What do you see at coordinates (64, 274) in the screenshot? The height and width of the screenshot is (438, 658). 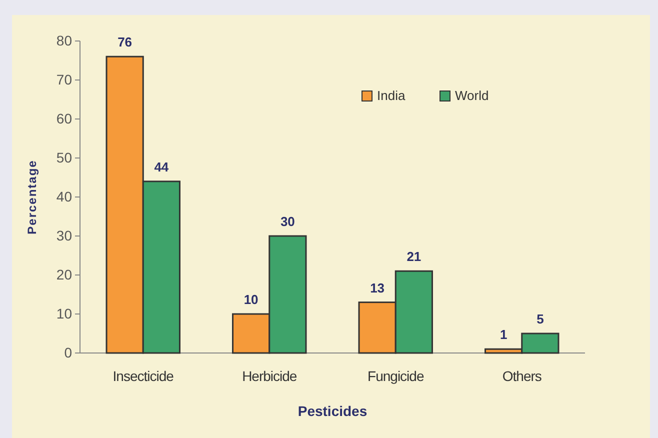 I see `y-tick-label: 20` at bounding box center [64, 274].